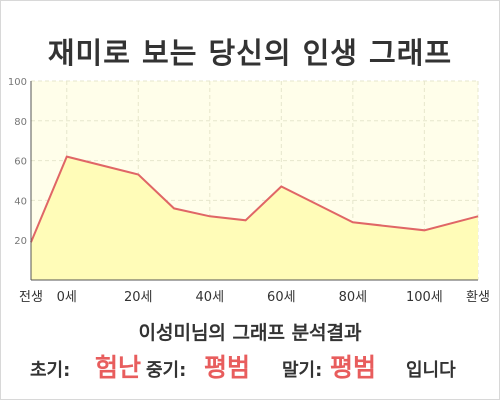 This screenshot has width=500, height=400. I want to click on y-tick-label: 20, so click(20, 241).